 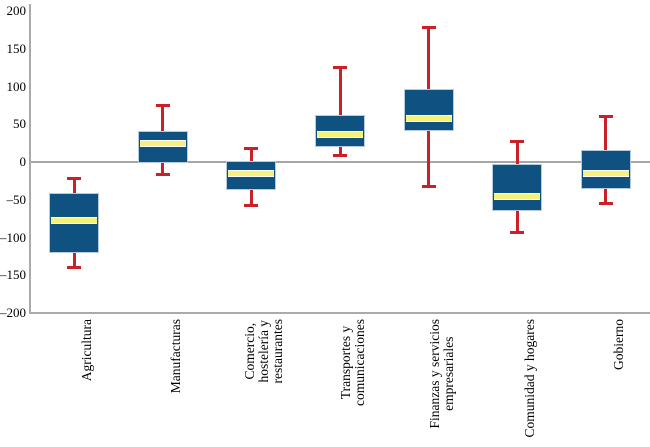 What do you see at coordinates (340, 111) in the screenshot?
I see `whisker-line` at bounding box center [340, 111].